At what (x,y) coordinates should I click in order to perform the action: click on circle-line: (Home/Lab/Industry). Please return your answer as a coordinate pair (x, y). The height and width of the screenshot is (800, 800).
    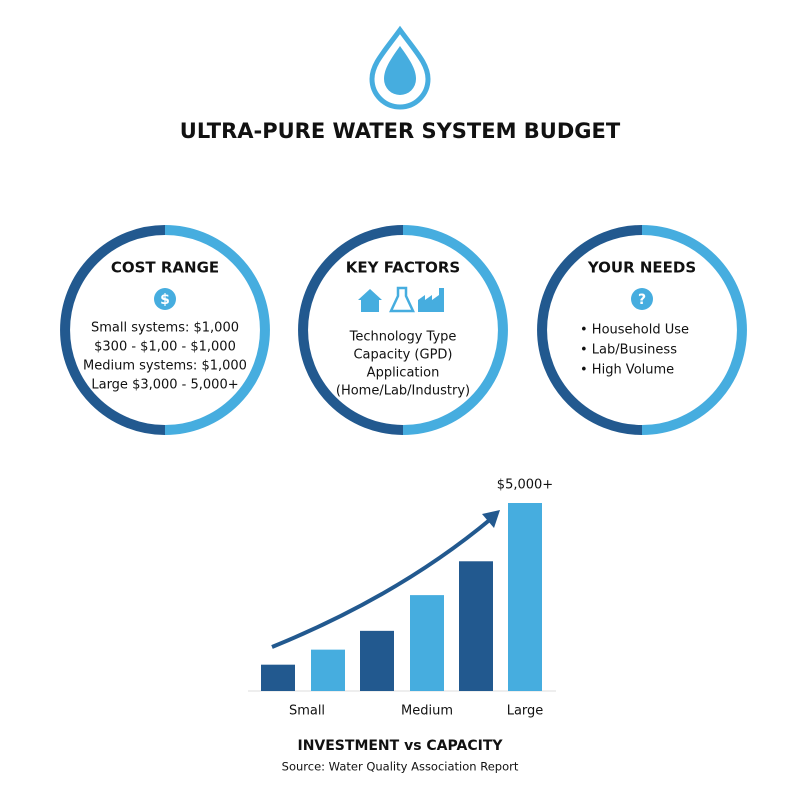
    Looking at the image, I should click on (403, 391).